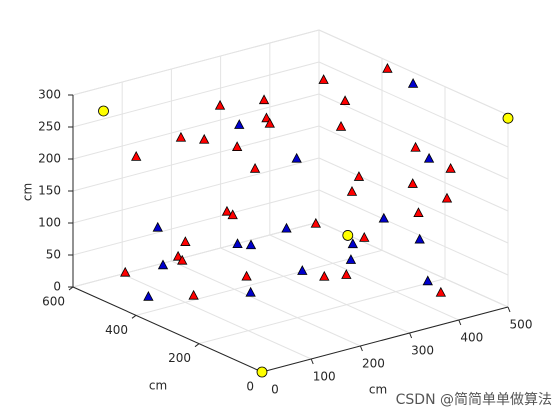 The width and height of the screenshot is (560, 420). Describe the element at coordinates (28, 192) in the screenshot. I see `z-axis-label: cm` at that location.